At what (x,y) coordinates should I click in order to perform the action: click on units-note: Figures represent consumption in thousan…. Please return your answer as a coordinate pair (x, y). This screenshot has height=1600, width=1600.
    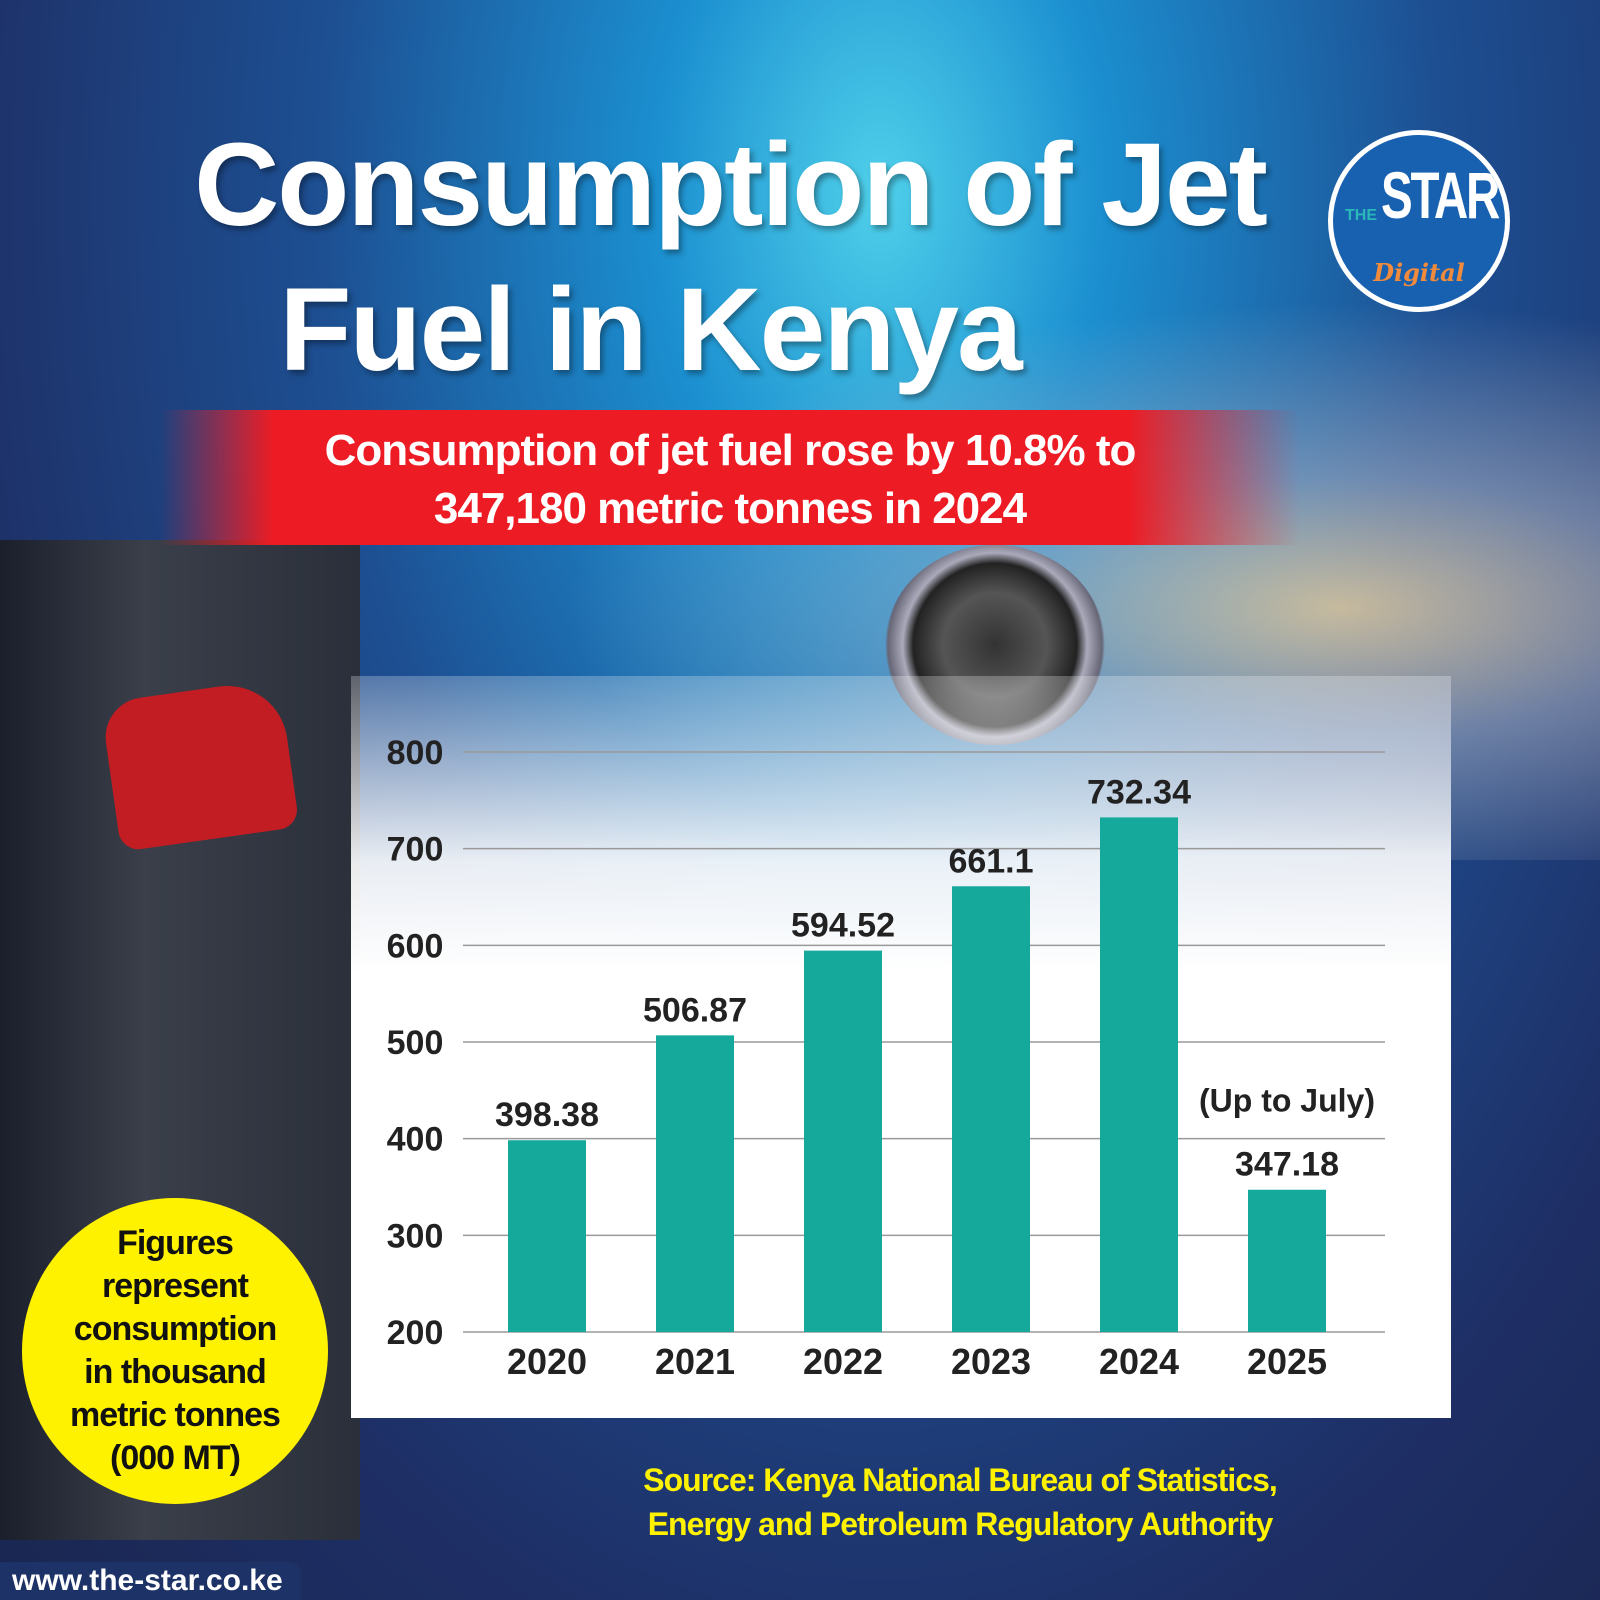
    Looking at the image, I should click on (175, 1351).